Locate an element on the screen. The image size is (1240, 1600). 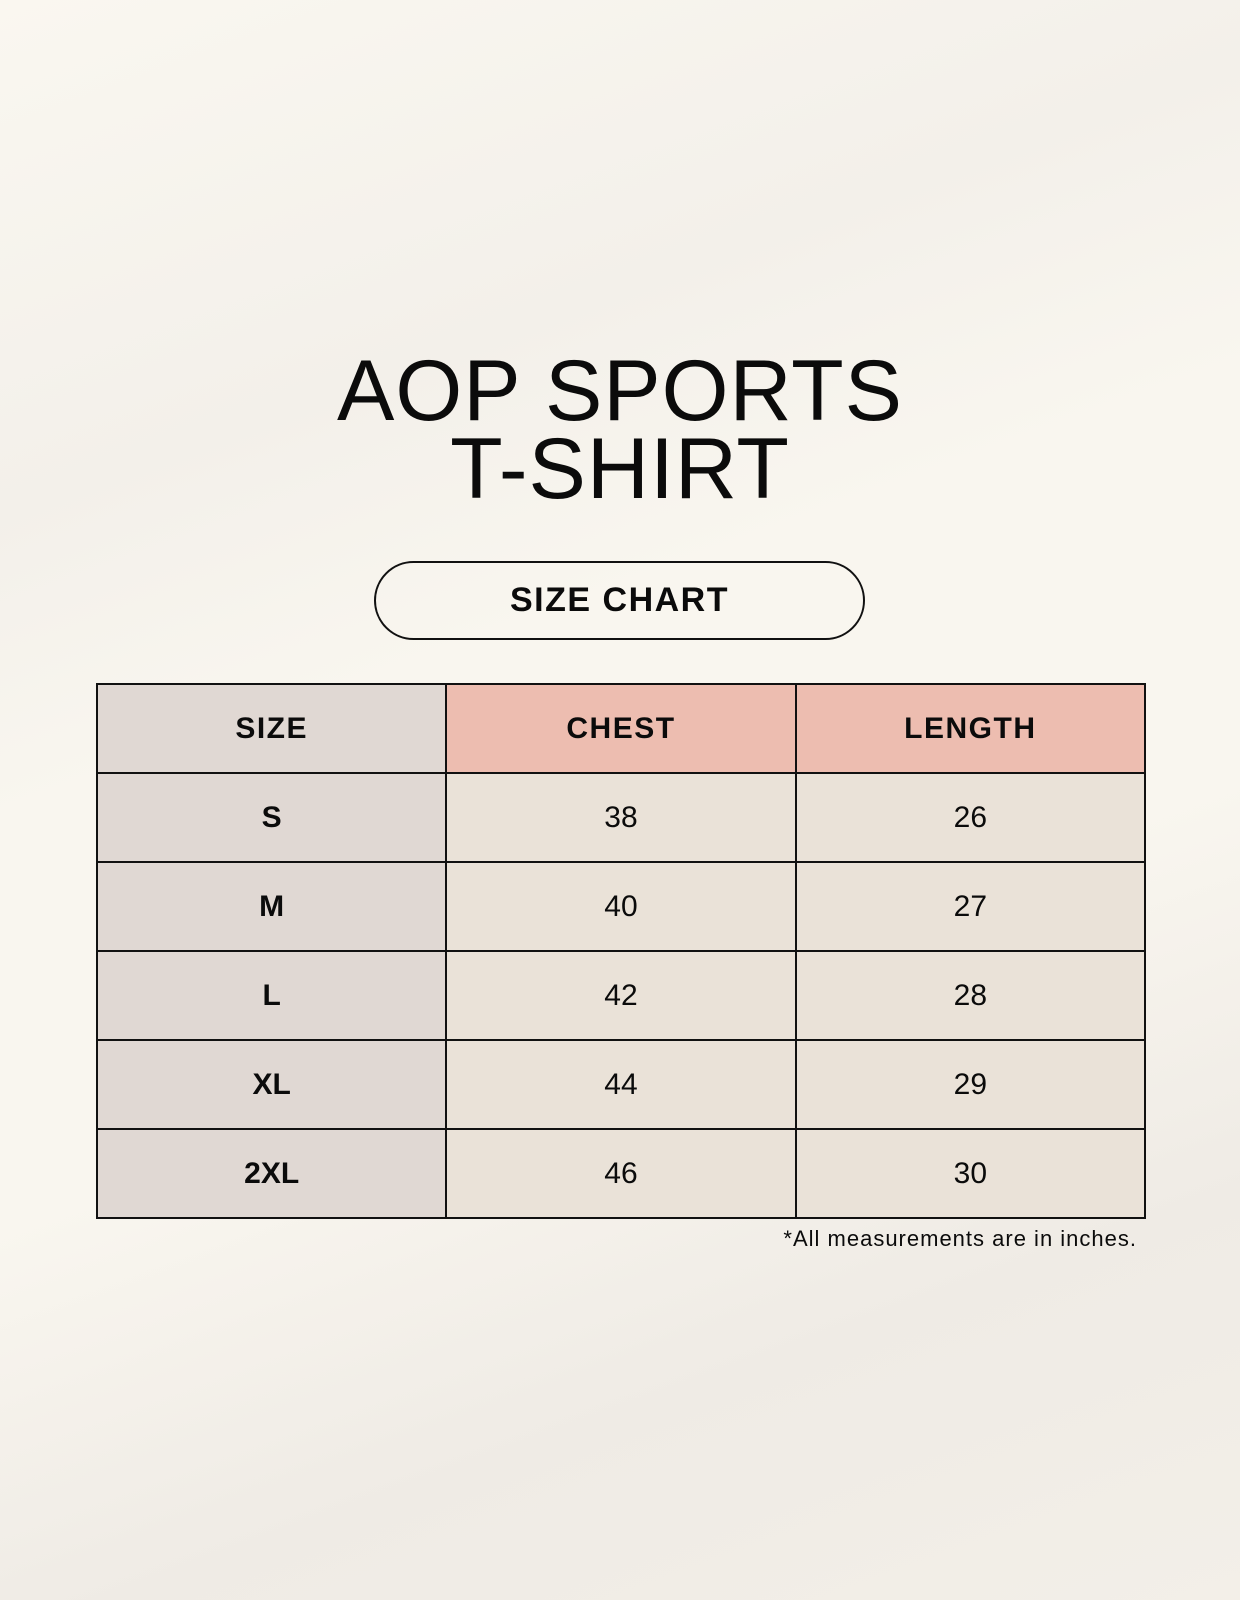
title-line-2: T-SHIRT is located at coordinates (620, 469).